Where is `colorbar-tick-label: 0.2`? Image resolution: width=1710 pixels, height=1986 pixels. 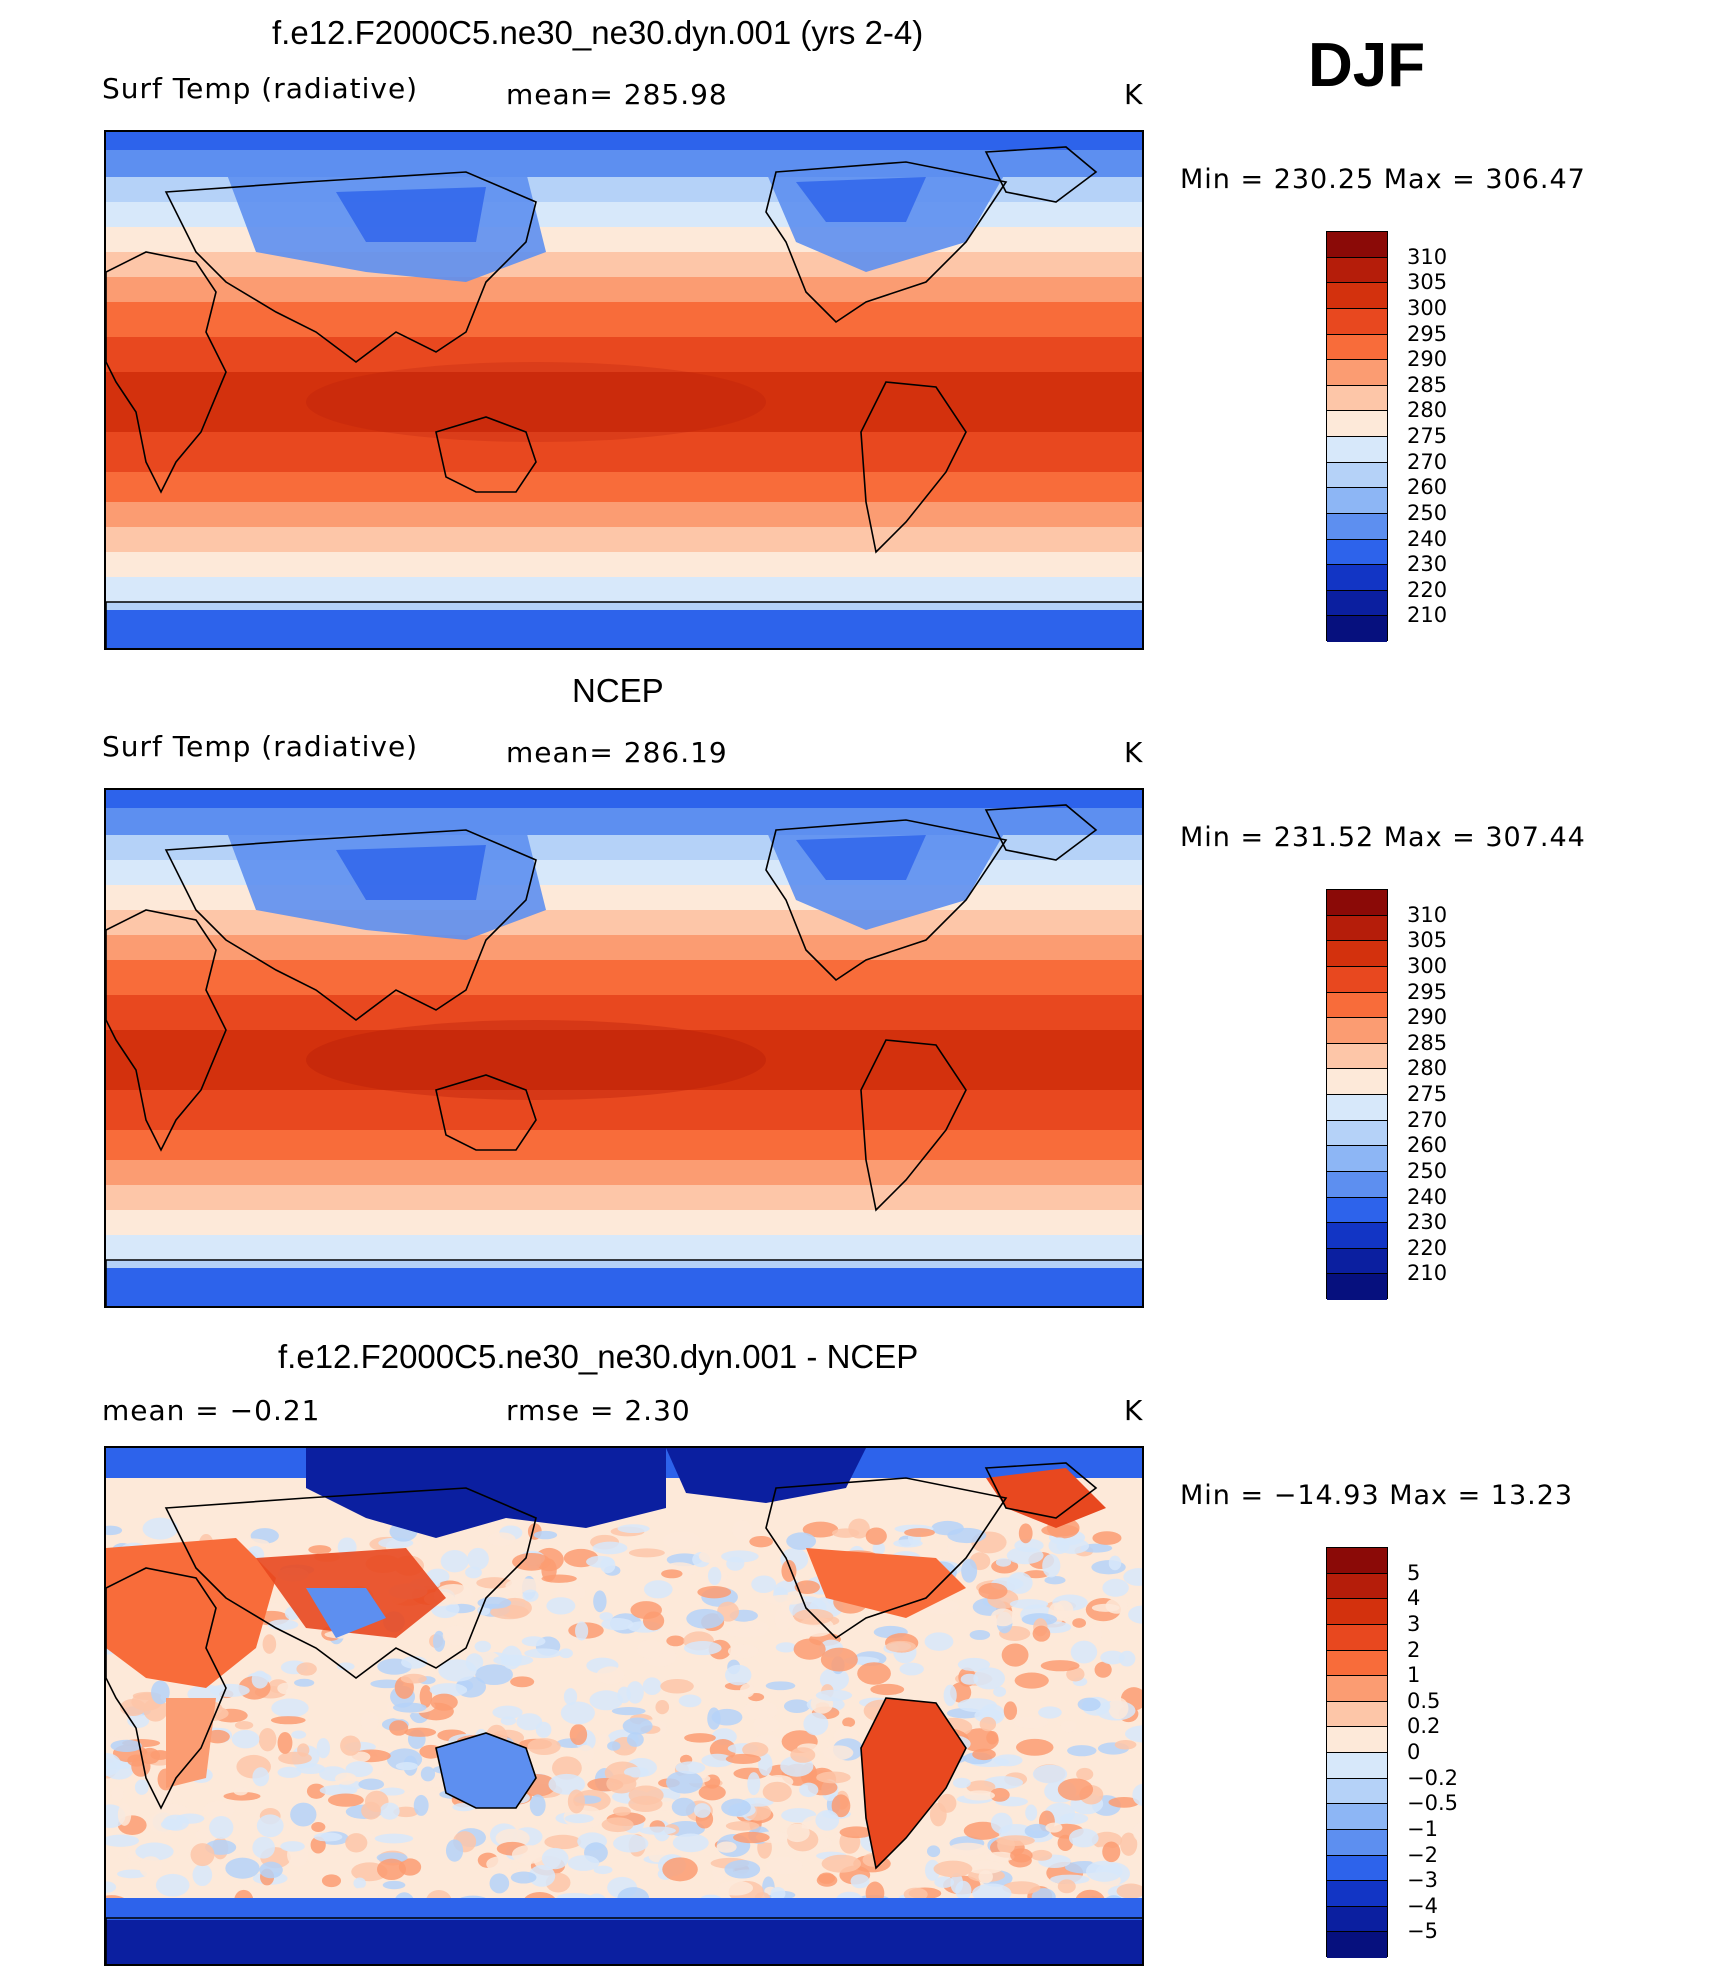
colorbar-tick-label: 0.2 is located at coordinates (1424, 1726).